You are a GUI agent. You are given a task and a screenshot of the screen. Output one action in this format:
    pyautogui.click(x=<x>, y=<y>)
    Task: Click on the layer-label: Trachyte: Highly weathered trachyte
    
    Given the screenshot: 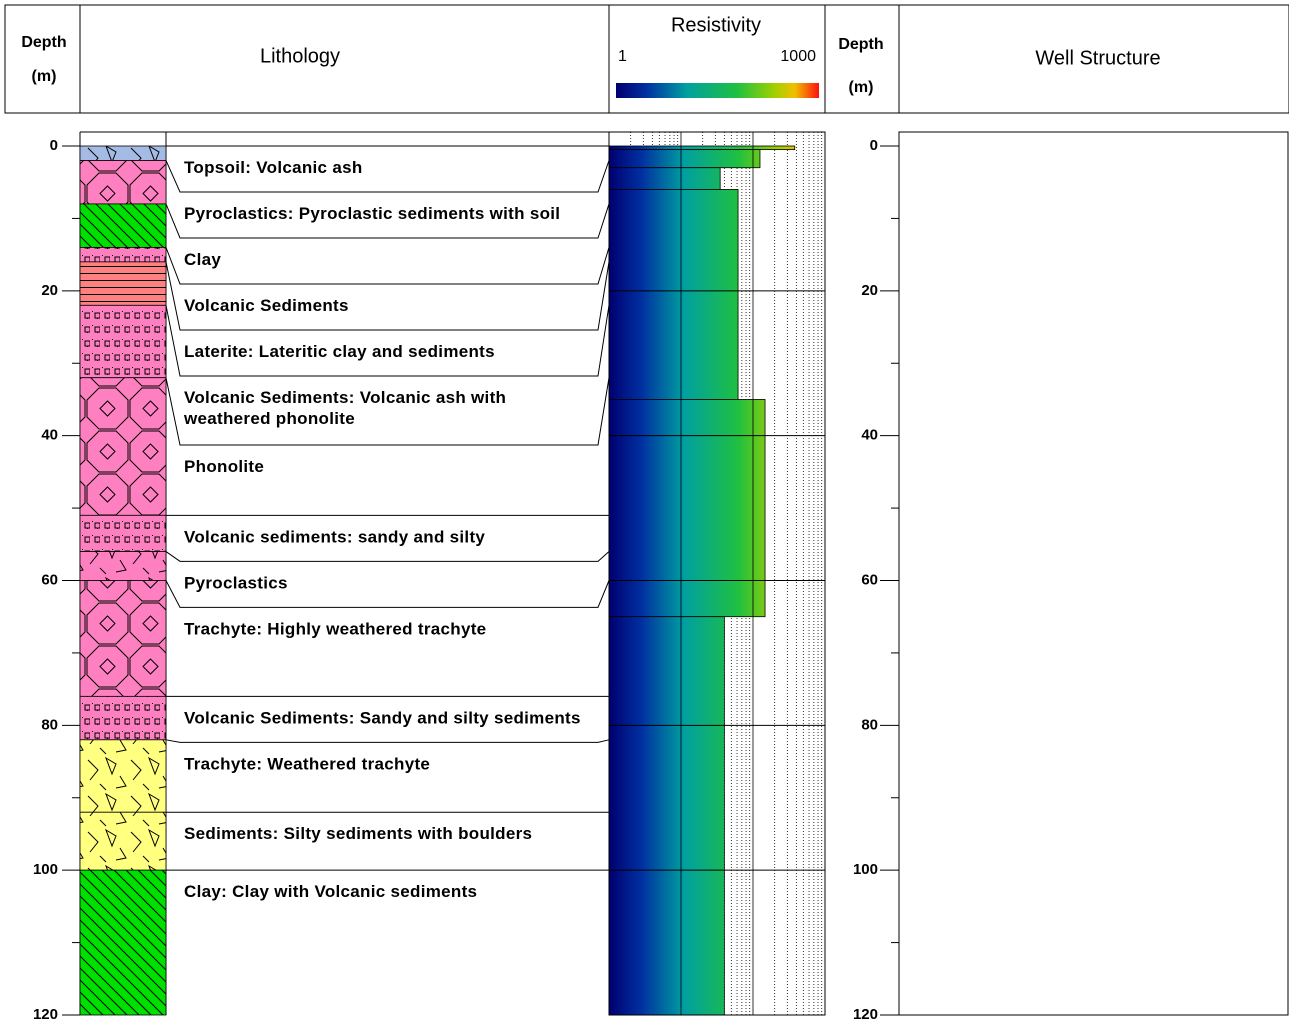 What is the action you would take?
    pyautogui.click(x=335, y=629)
    